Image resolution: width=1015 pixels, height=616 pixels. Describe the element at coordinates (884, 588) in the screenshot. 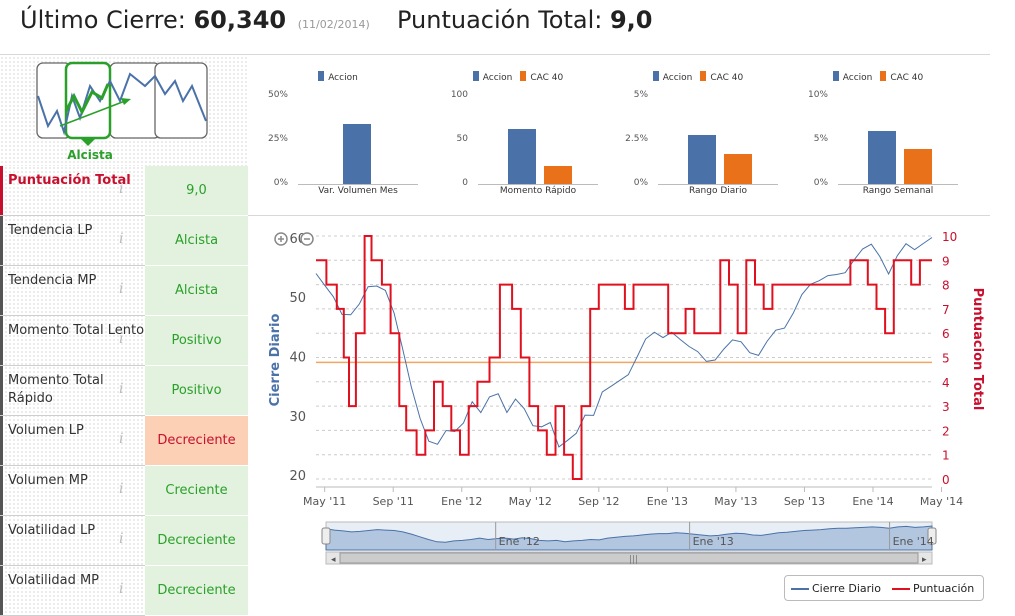

I see `chart-legend: Cierre Diario Puntuación` at that location.